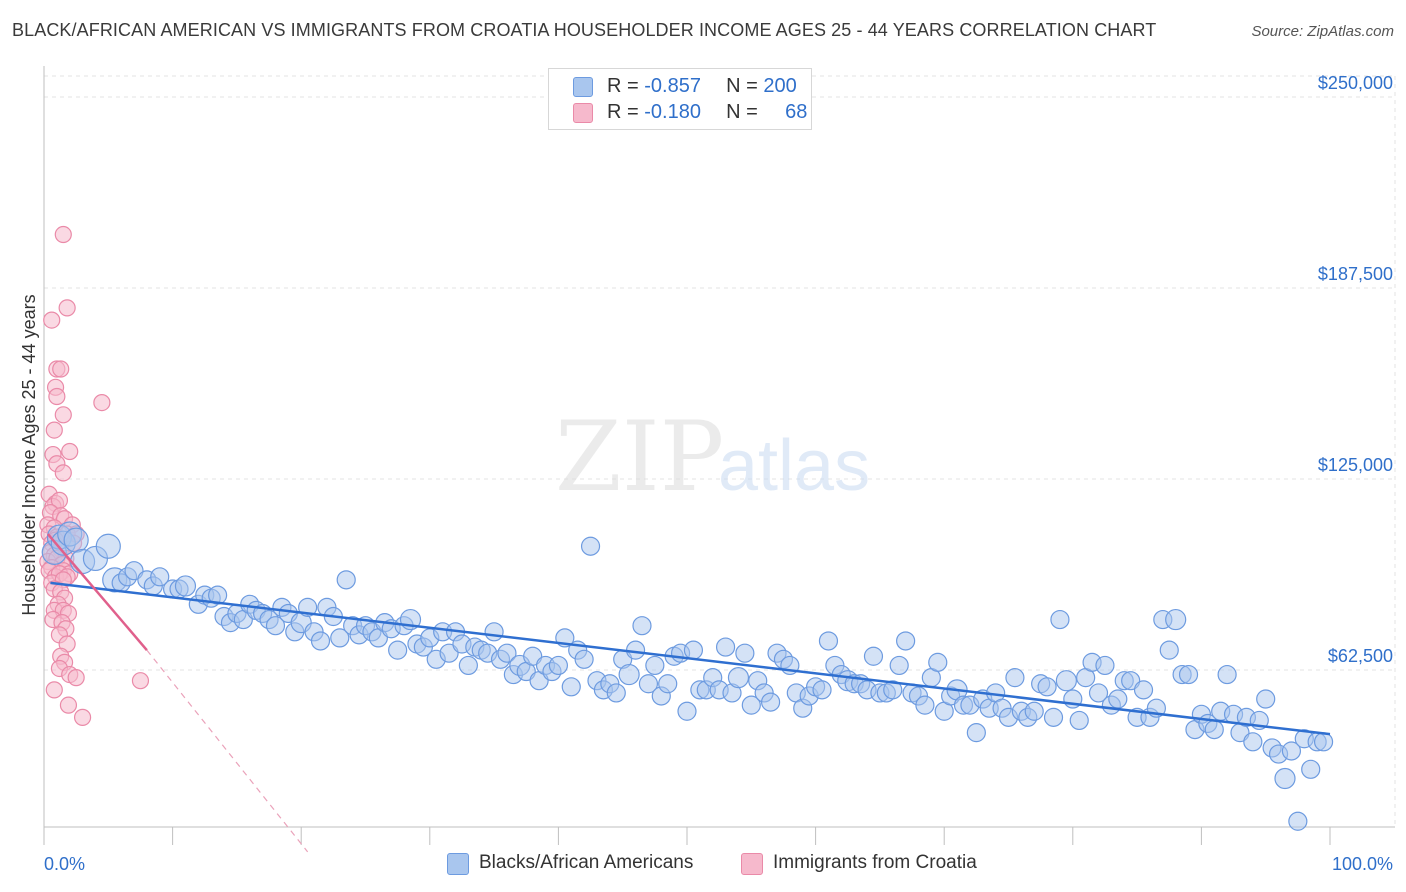 Image resolution: width=1406 pixels, height=892 pixels. Describe the element at coordinates (586, 862) in the screenshot. I see `bottom-legend-label-blue: Blacks/African Americans` at that location.